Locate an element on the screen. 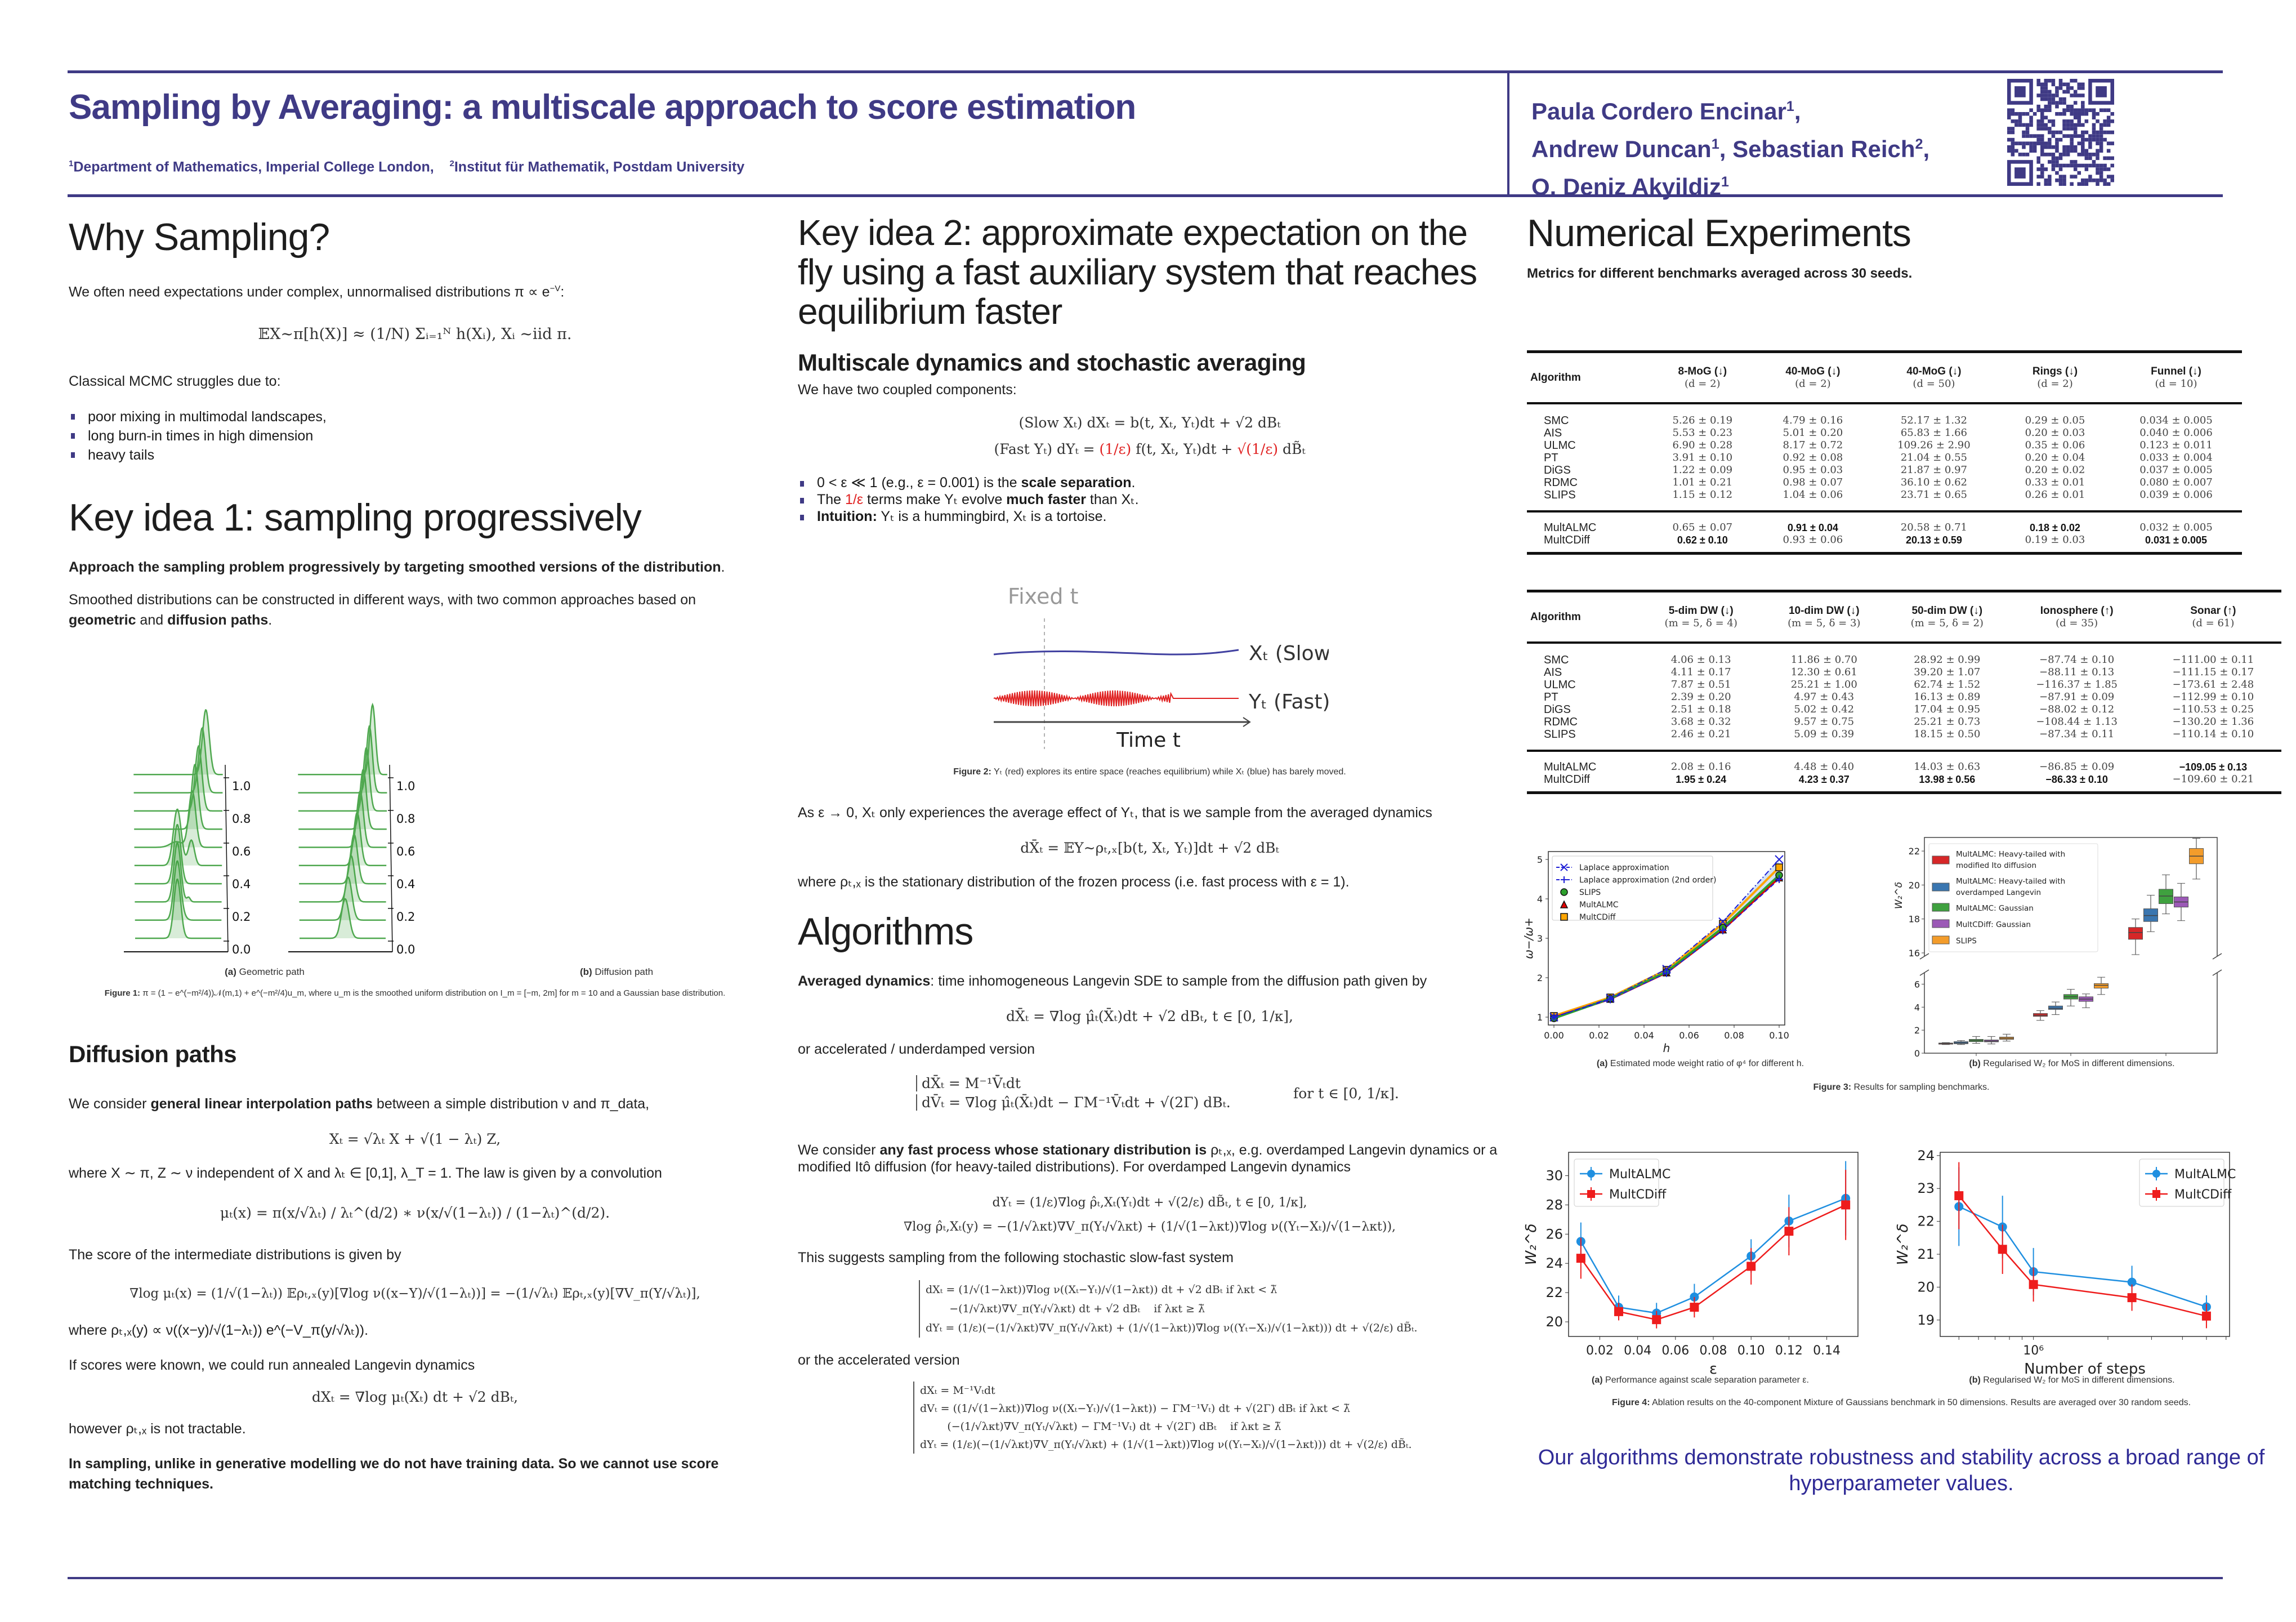 The width and height of the screenshot is (2296, 1622). column-header: 40-MoG (↓) (d = 2) is located at coordinates (1813, 378).